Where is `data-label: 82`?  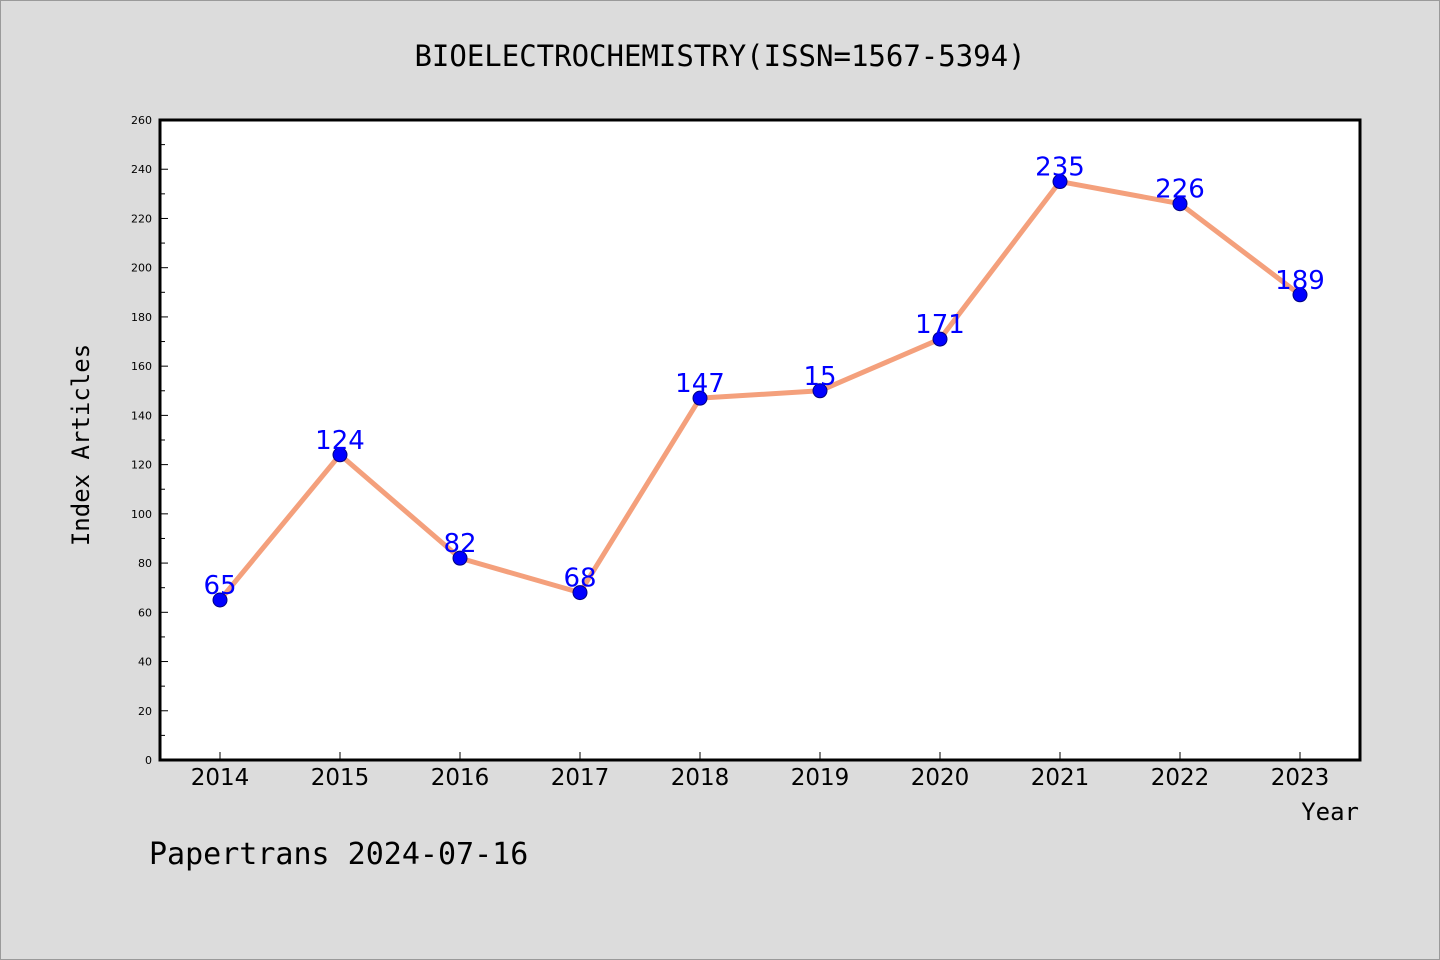 data-label: 82 is located at coordinates (459, 544).